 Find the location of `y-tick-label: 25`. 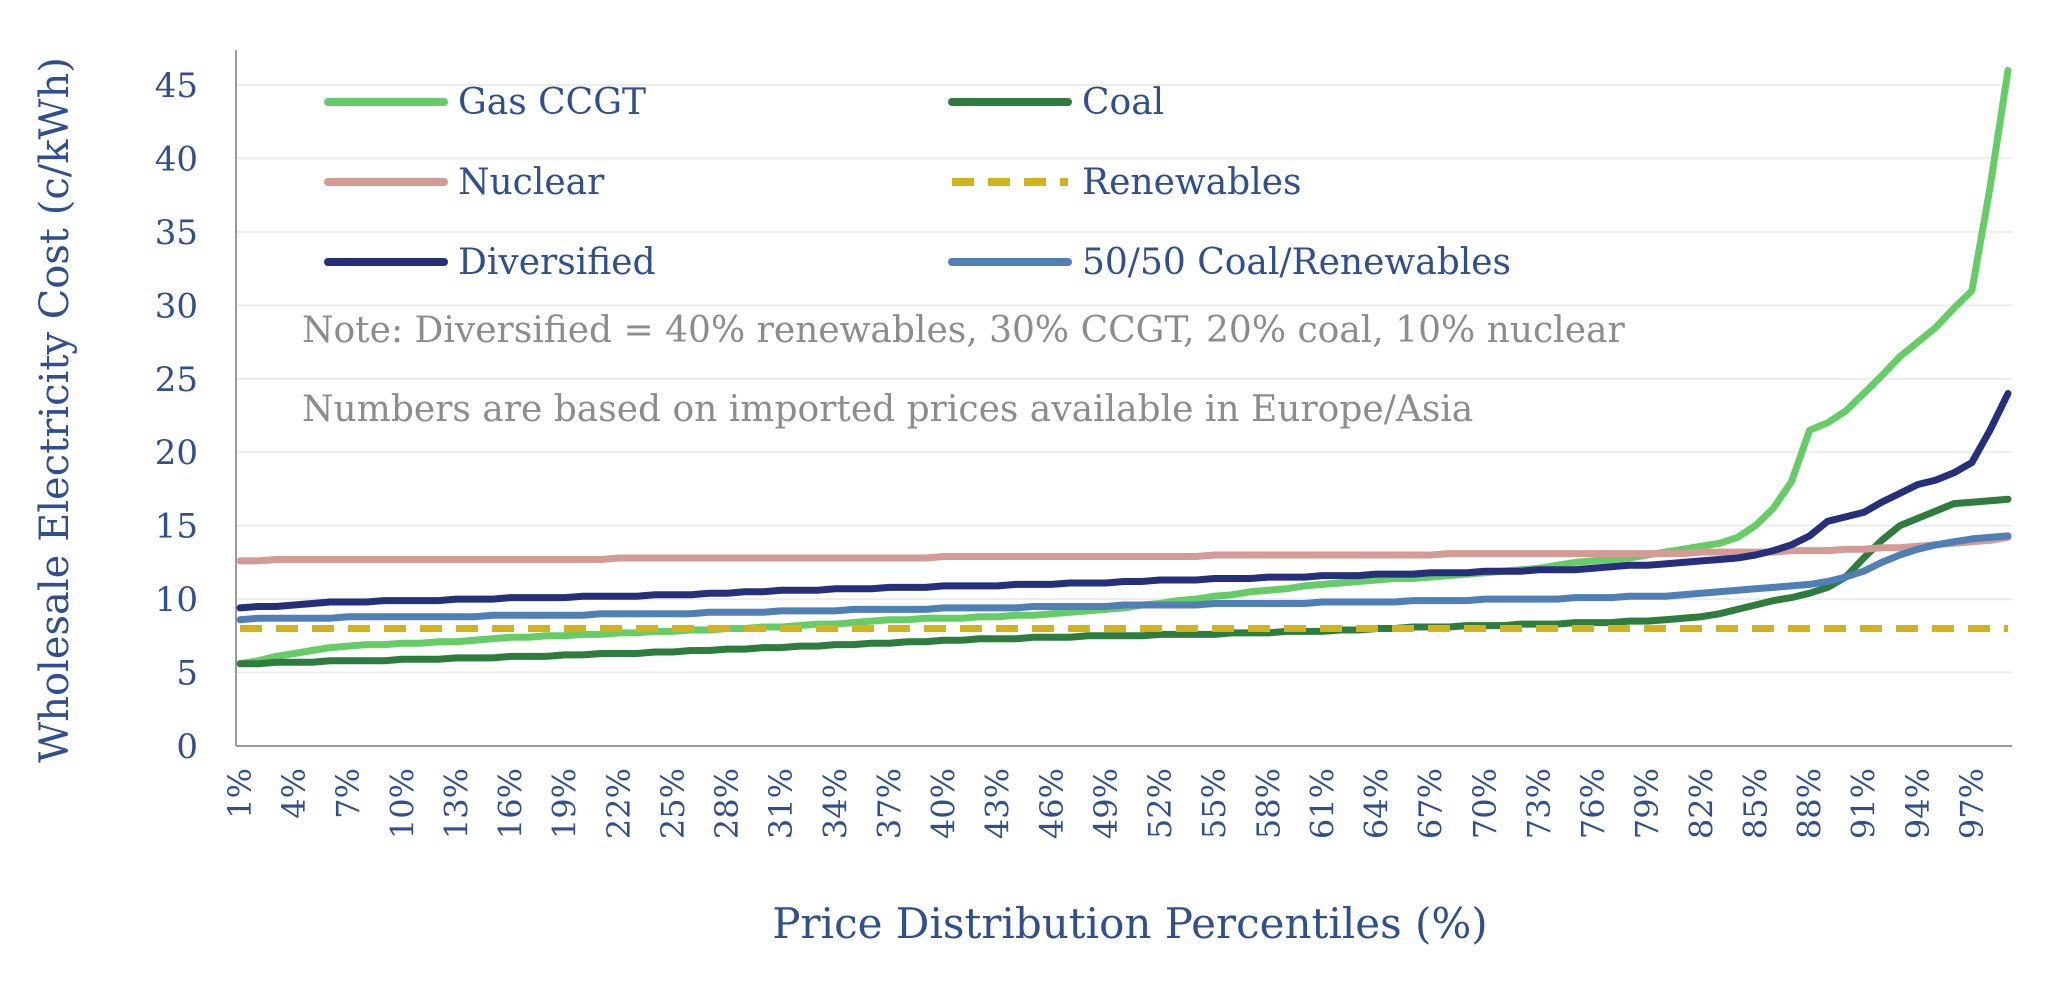

y-tick-label: 25 is located at coordinates (176, 380).